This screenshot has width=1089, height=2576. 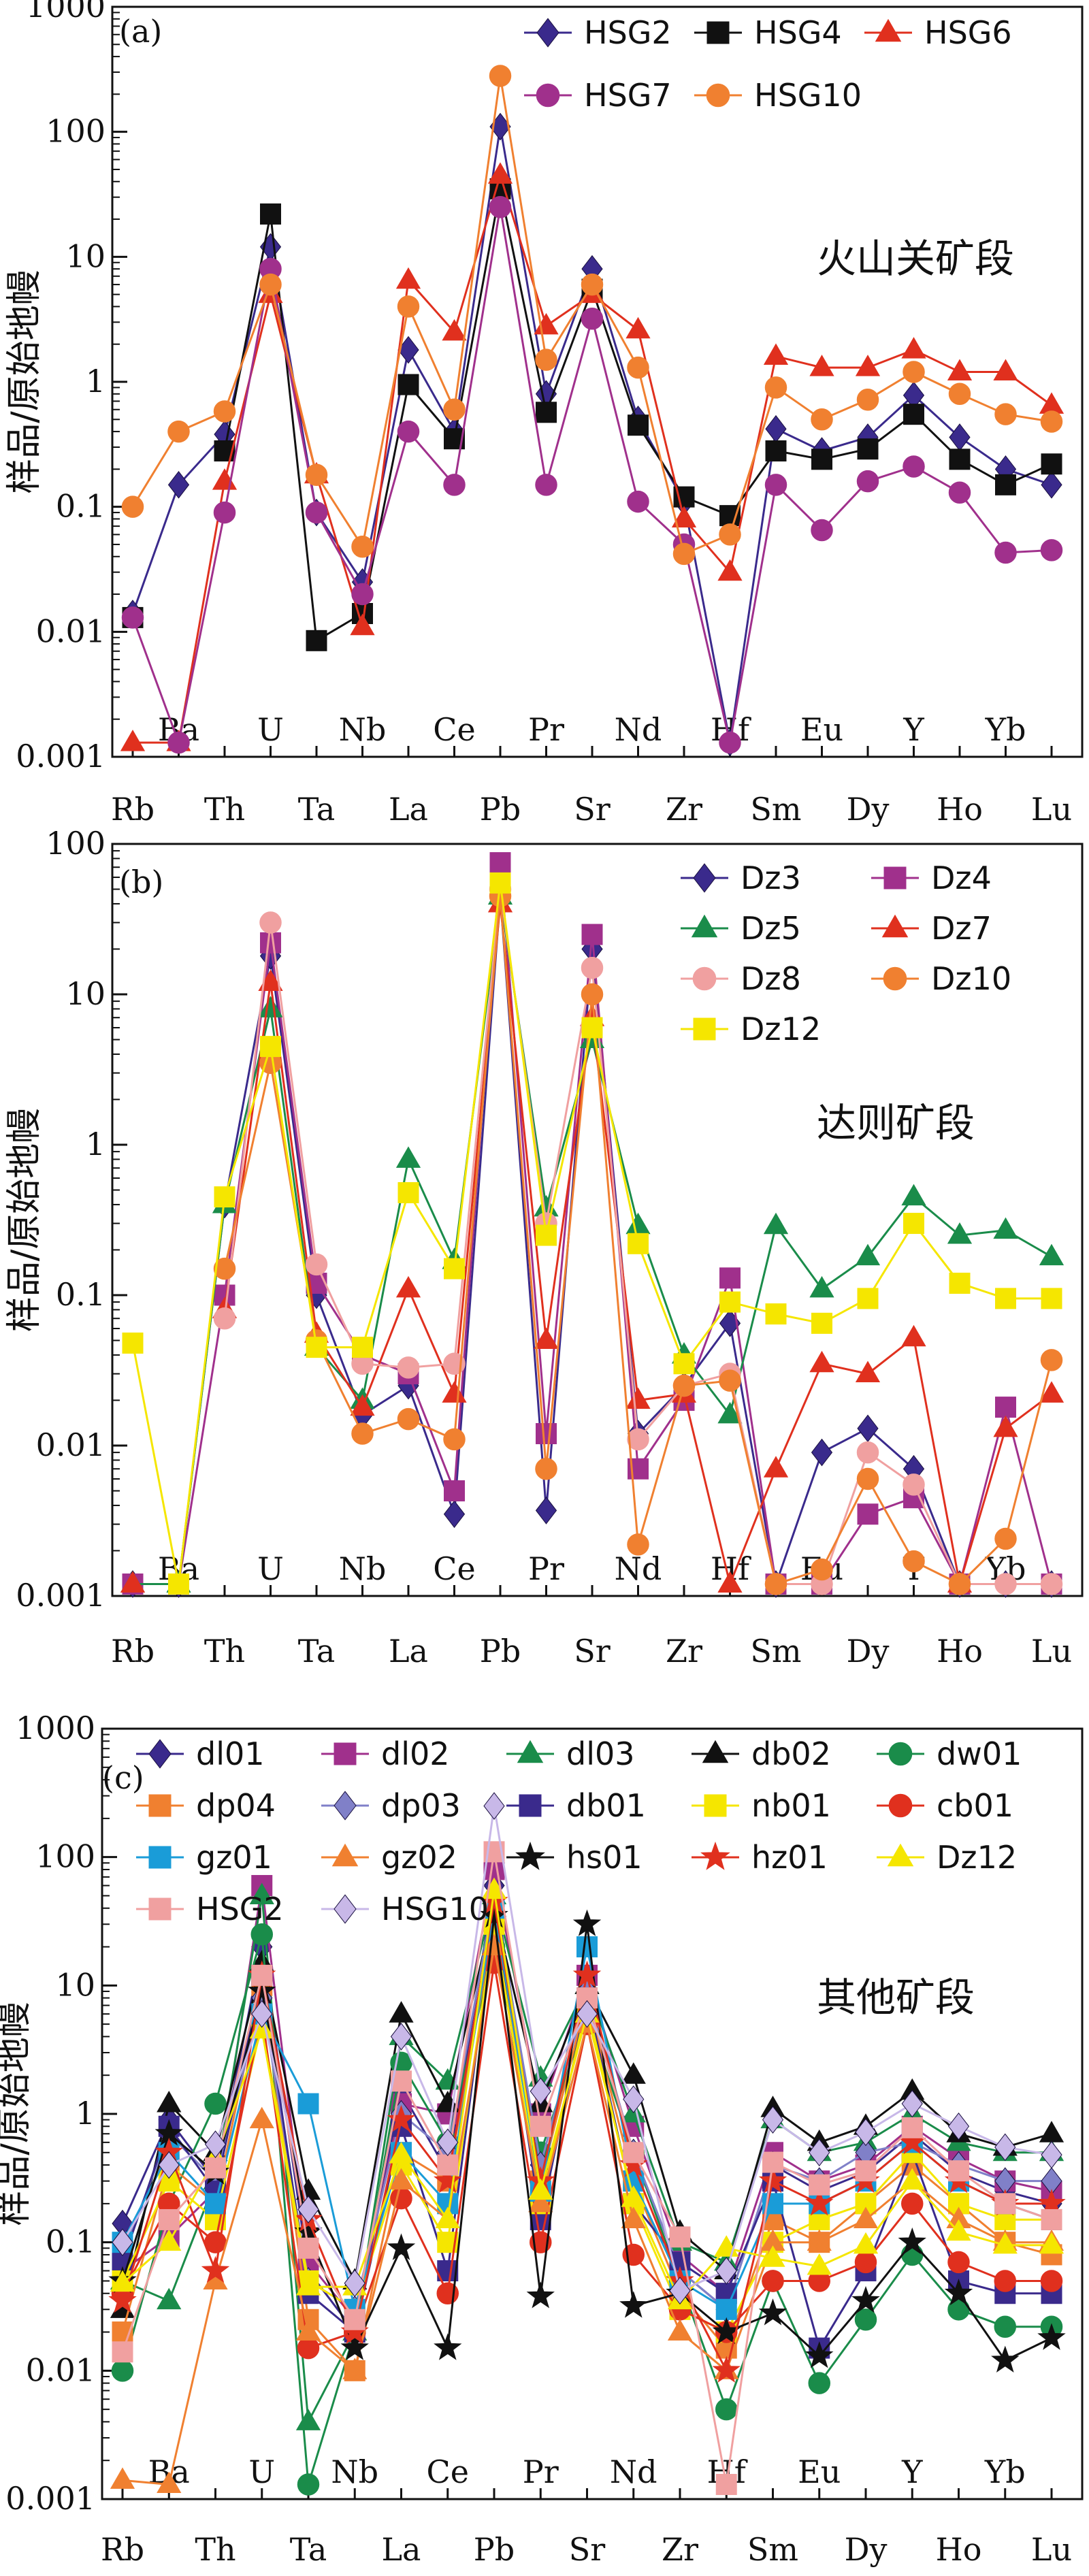 I want to click on legend-entry-dz4: Dz4, so click(x=931, y=878).